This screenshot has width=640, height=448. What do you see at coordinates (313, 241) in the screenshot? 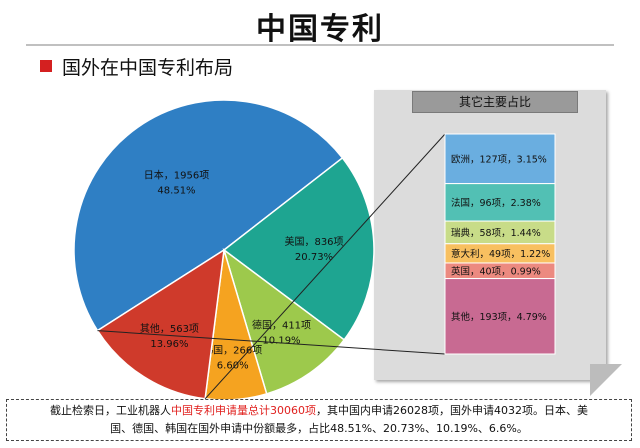
I see `pie-label-1: 美国，836项` at bounding box center [313, 241].